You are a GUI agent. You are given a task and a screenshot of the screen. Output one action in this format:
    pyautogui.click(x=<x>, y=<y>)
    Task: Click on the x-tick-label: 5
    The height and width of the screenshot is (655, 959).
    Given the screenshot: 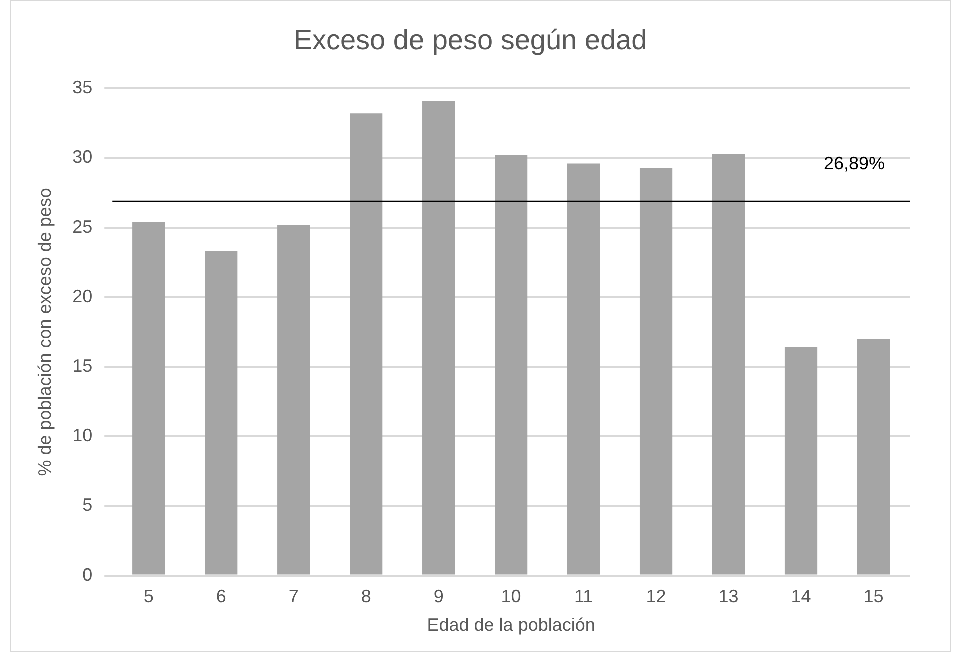 What is the action you would take?
    pyautogui.click(x=149, y=596)
    